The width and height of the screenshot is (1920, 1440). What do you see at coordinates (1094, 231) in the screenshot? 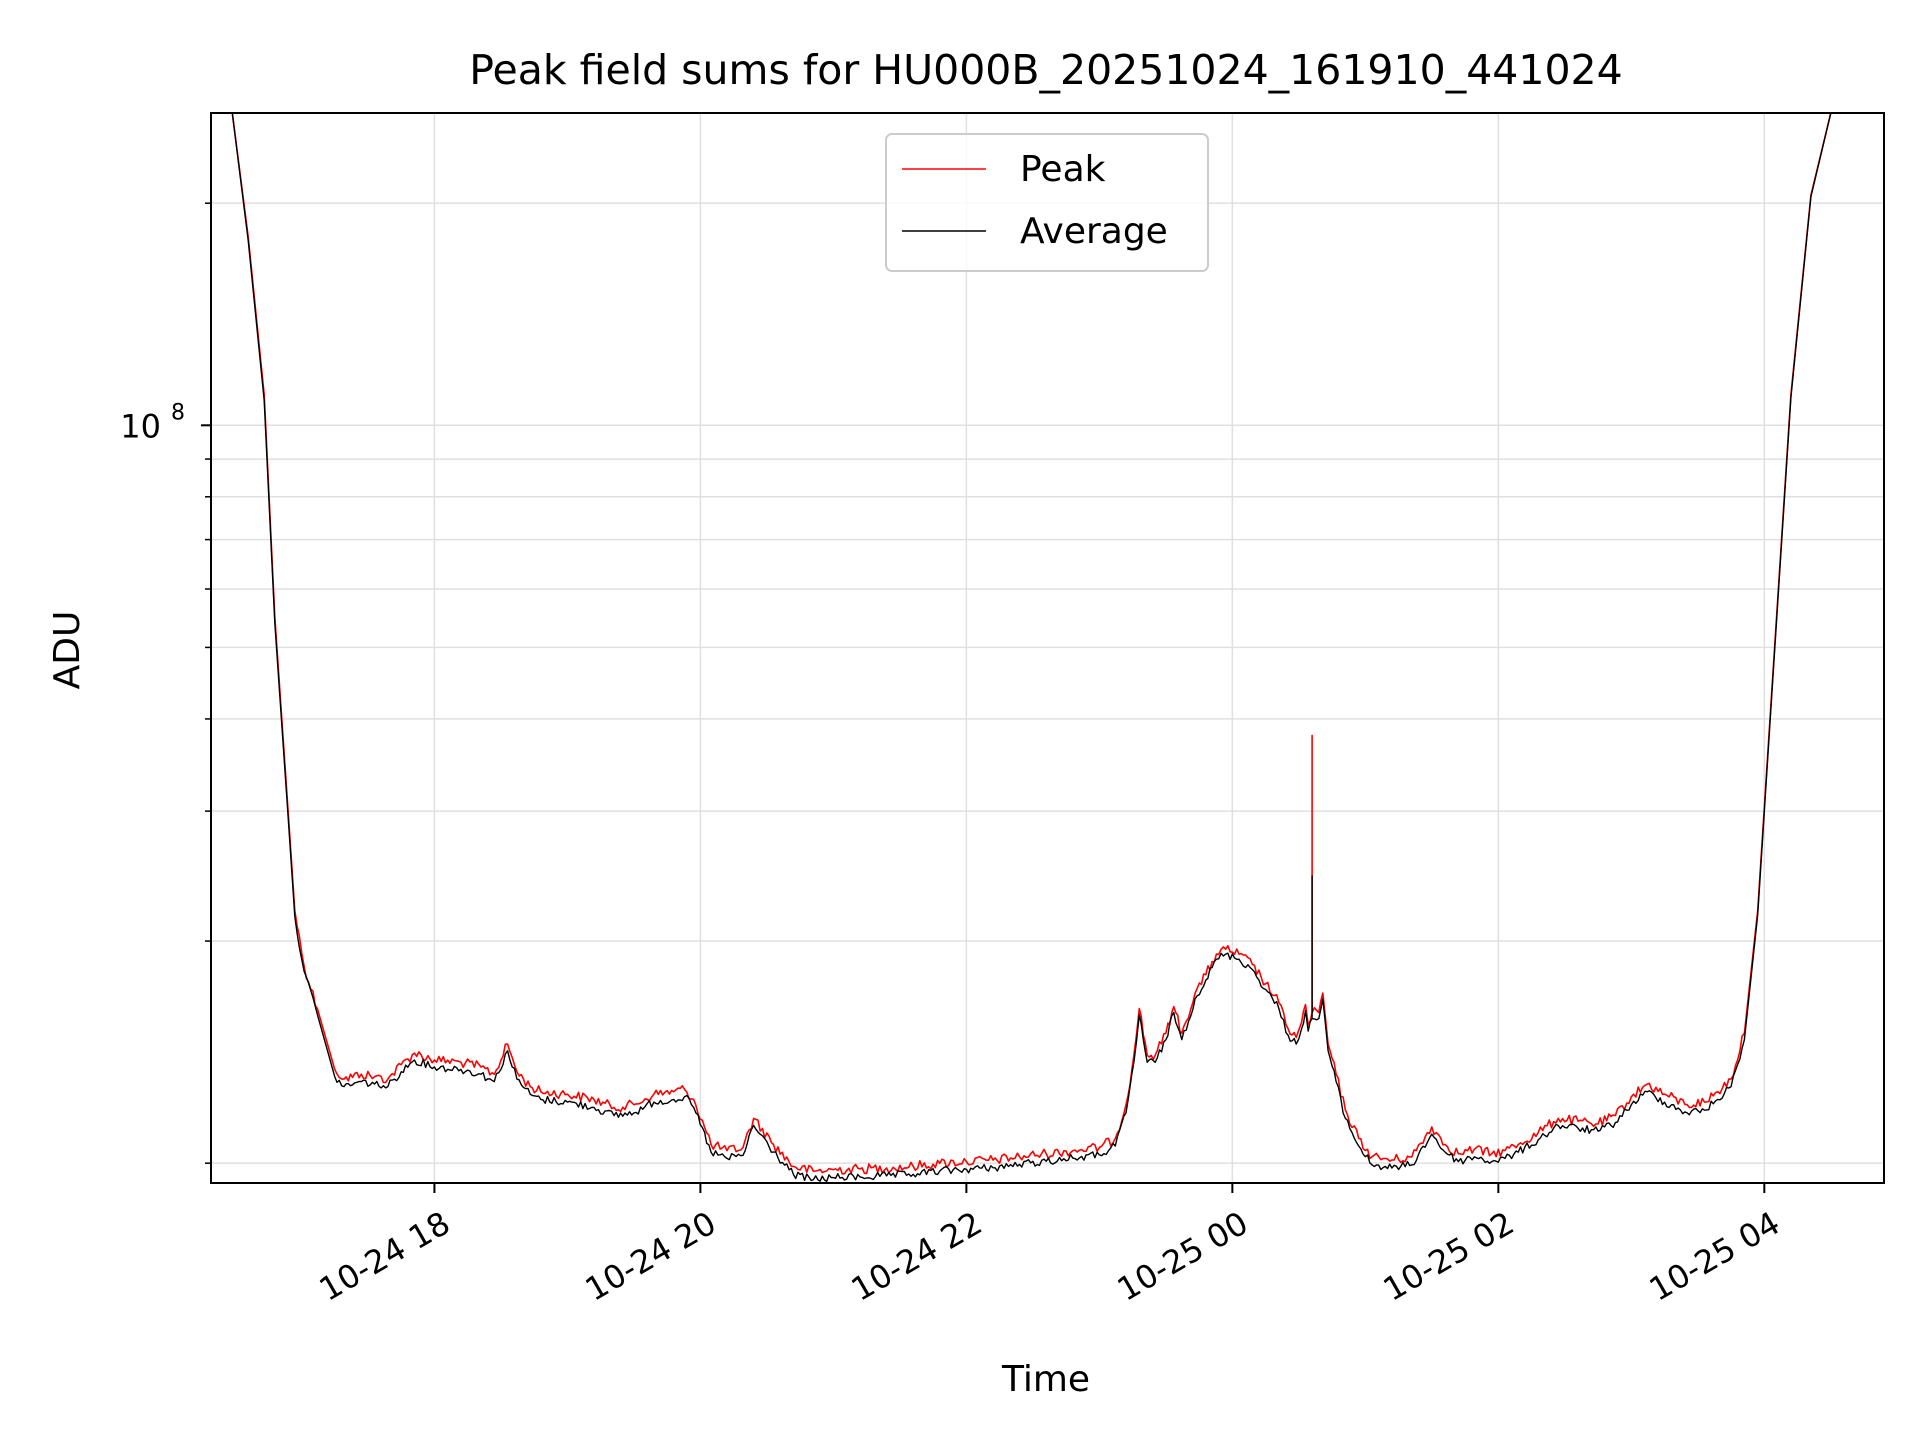
I see `legend-average-label: Average` at bounding box center [1094, 231].